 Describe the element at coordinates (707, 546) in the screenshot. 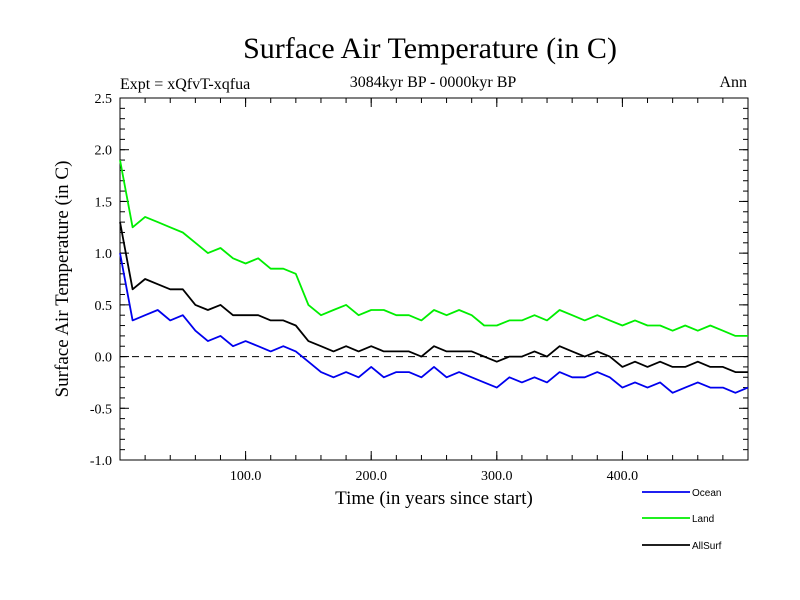

I see `legend-label-allsurf: AllSurf` at that location.